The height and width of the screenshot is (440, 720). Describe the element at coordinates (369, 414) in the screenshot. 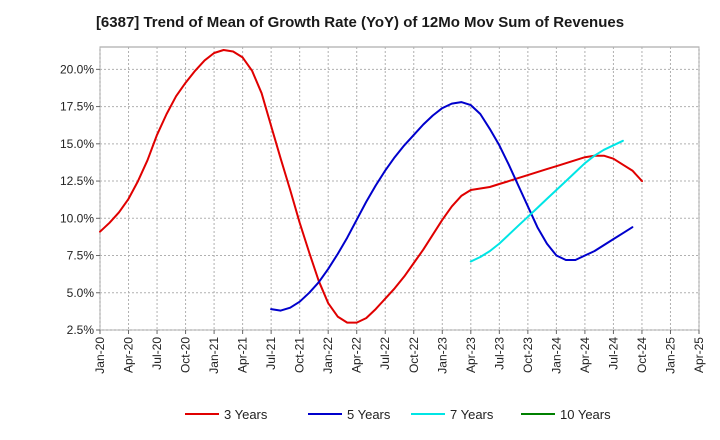

I see `legend-label: 5 Years` at that location.